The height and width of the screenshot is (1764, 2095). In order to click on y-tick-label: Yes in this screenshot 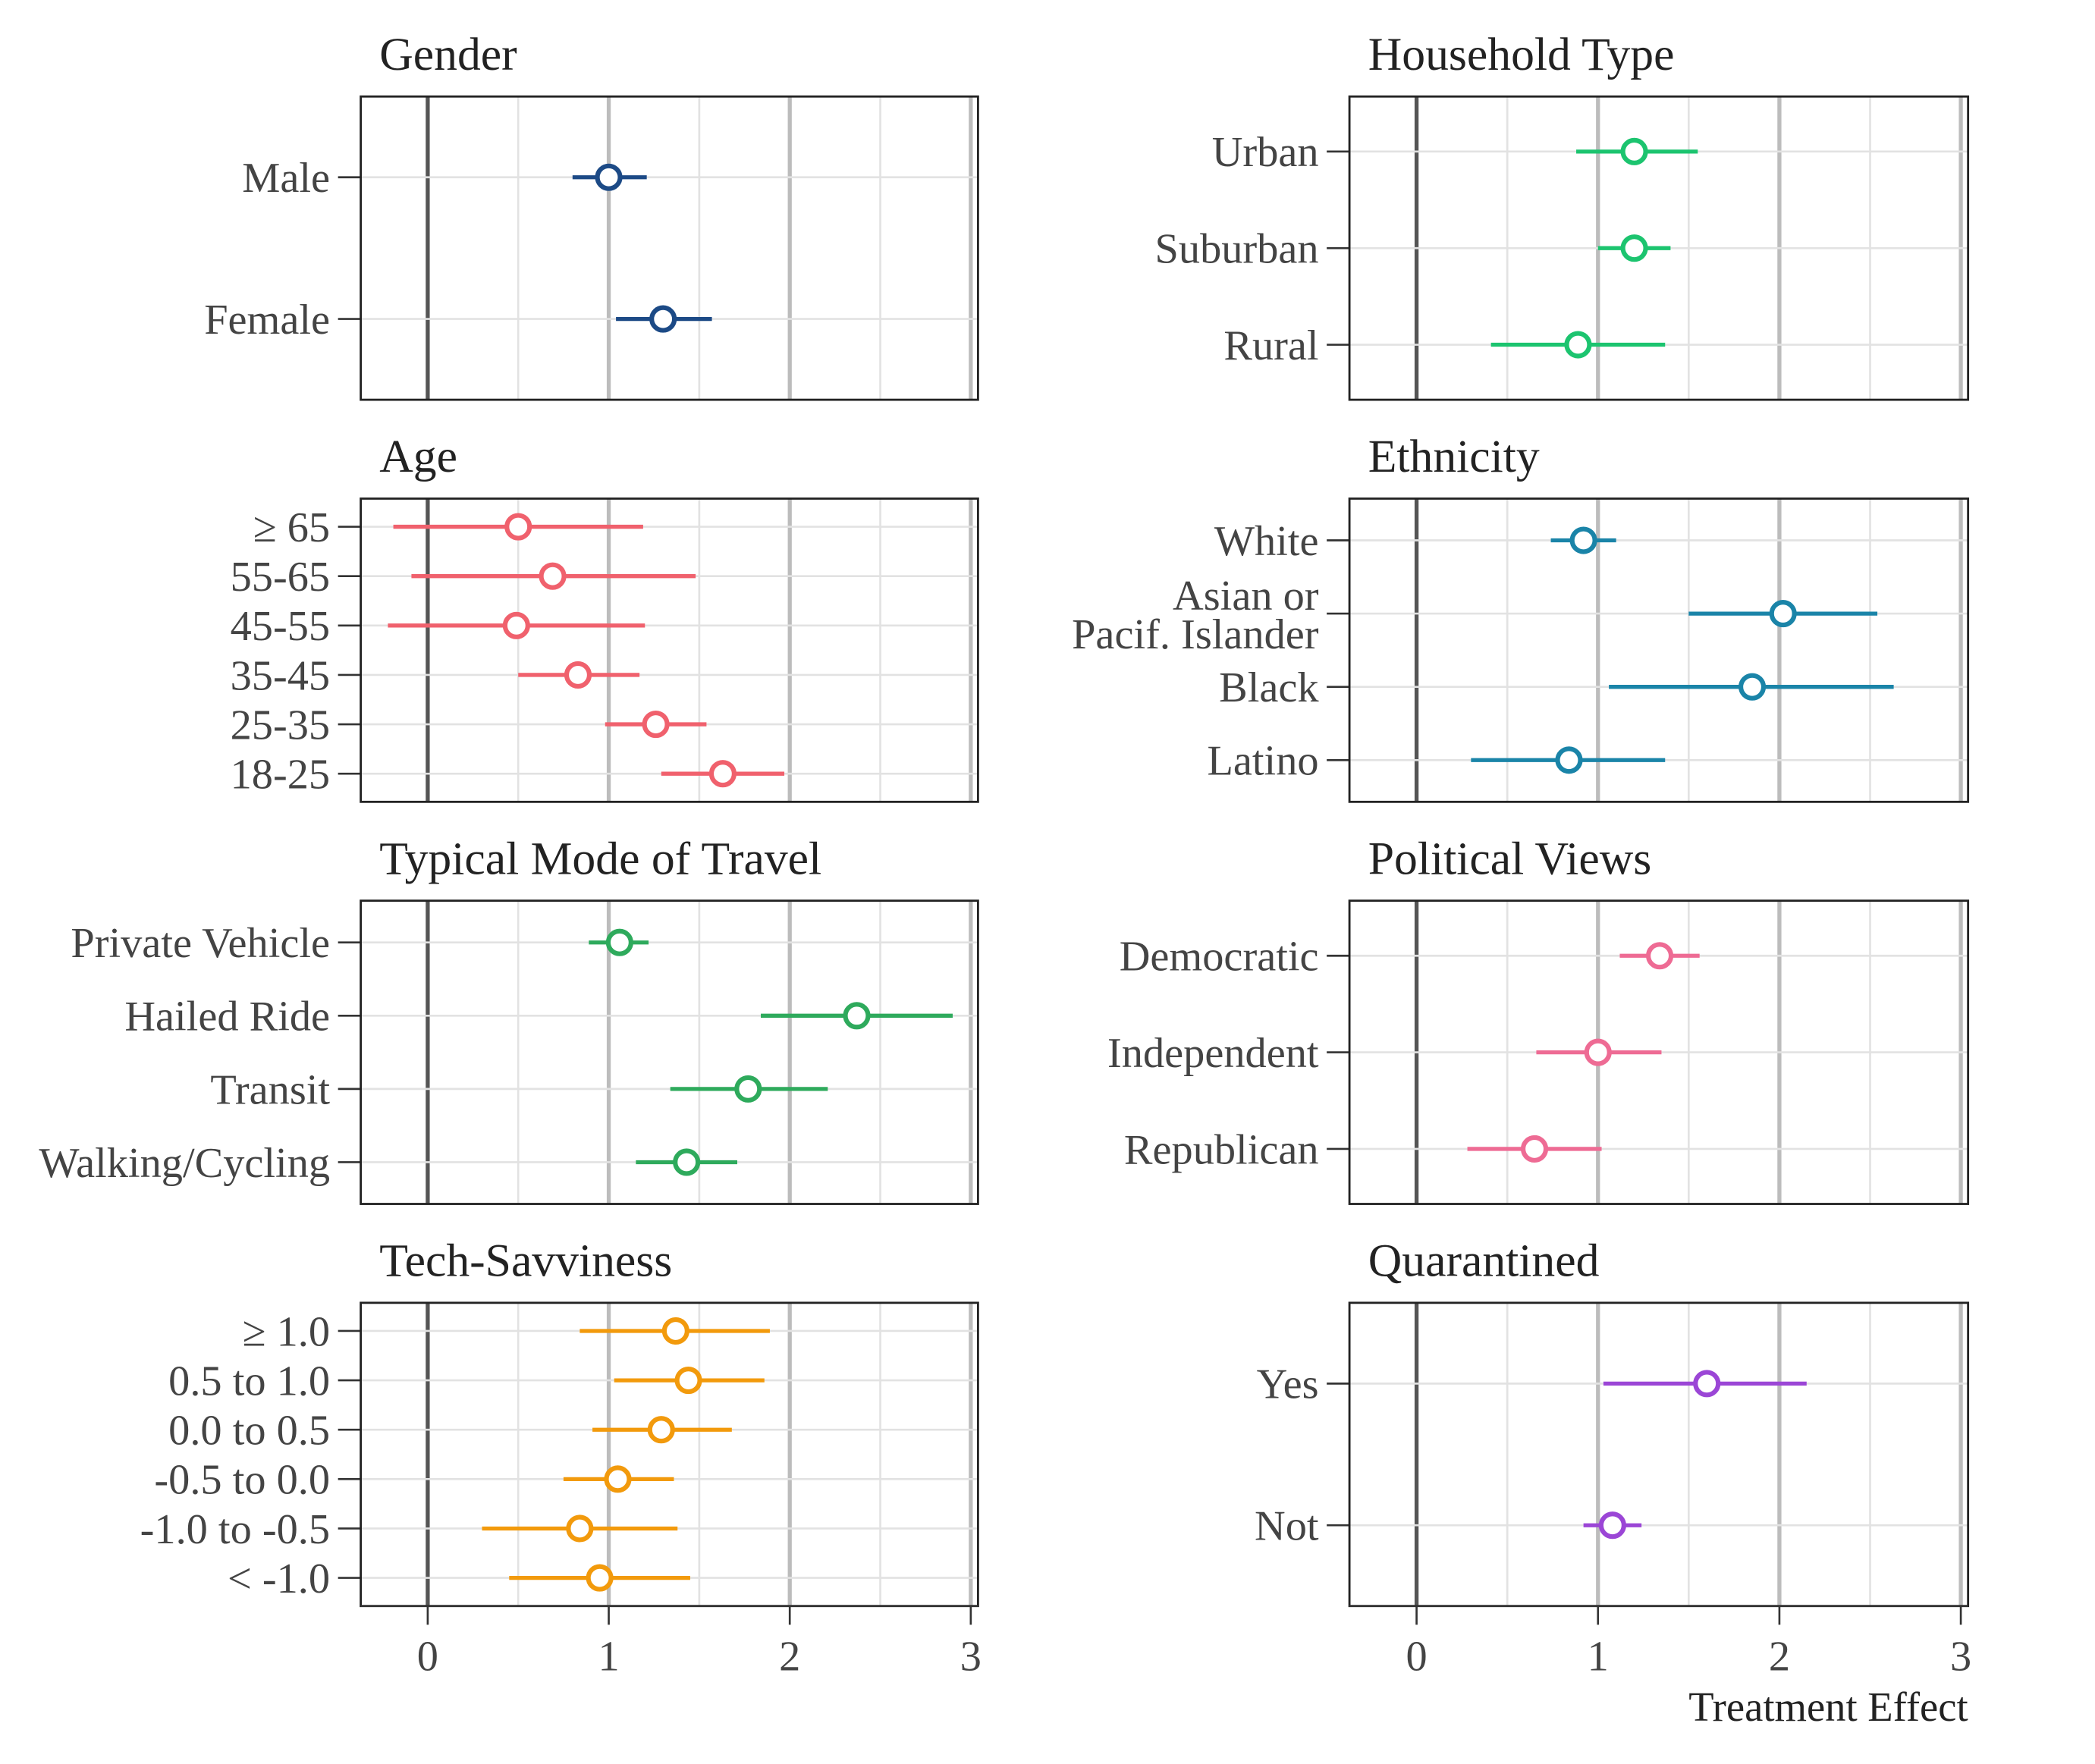, I will do `click(1288, 1385)`.